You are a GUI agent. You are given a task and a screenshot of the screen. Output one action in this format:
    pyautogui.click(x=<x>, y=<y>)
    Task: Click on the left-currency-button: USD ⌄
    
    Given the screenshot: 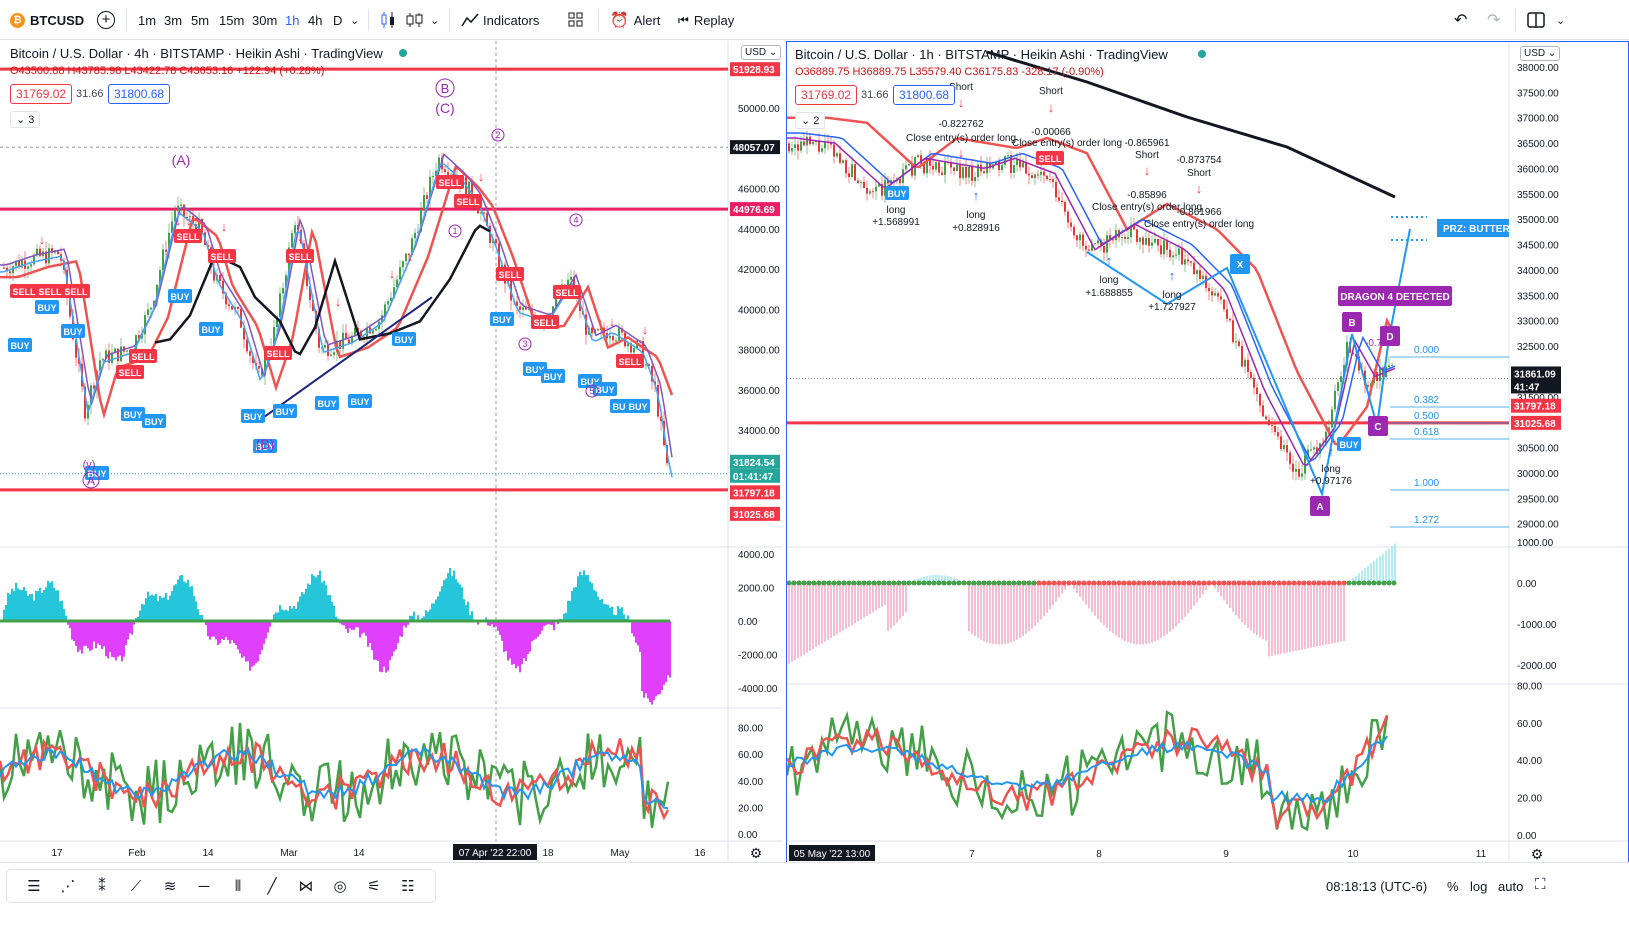 What is the action you would take?
    pyautogui.click(x=761, y=52)
    